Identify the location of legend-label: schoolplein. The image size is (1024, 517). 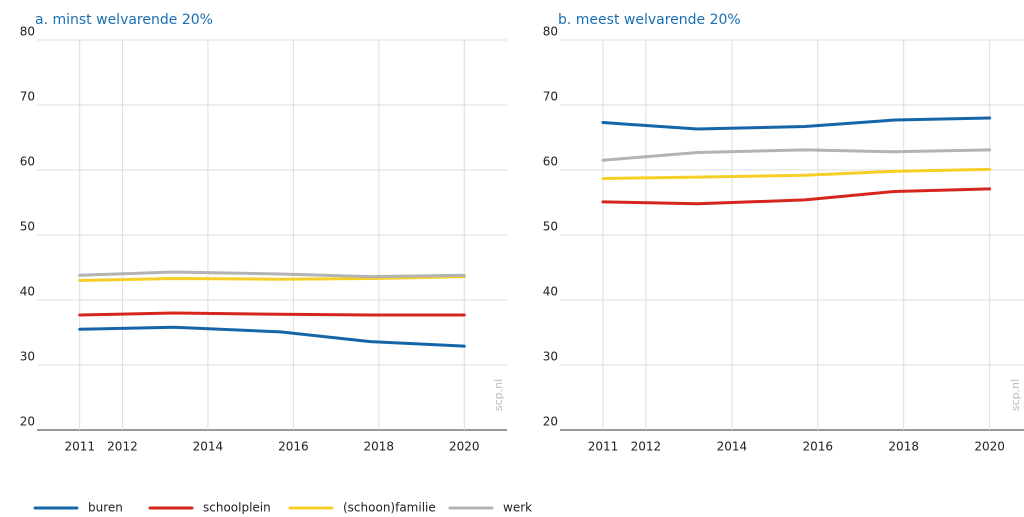
(237, 508).